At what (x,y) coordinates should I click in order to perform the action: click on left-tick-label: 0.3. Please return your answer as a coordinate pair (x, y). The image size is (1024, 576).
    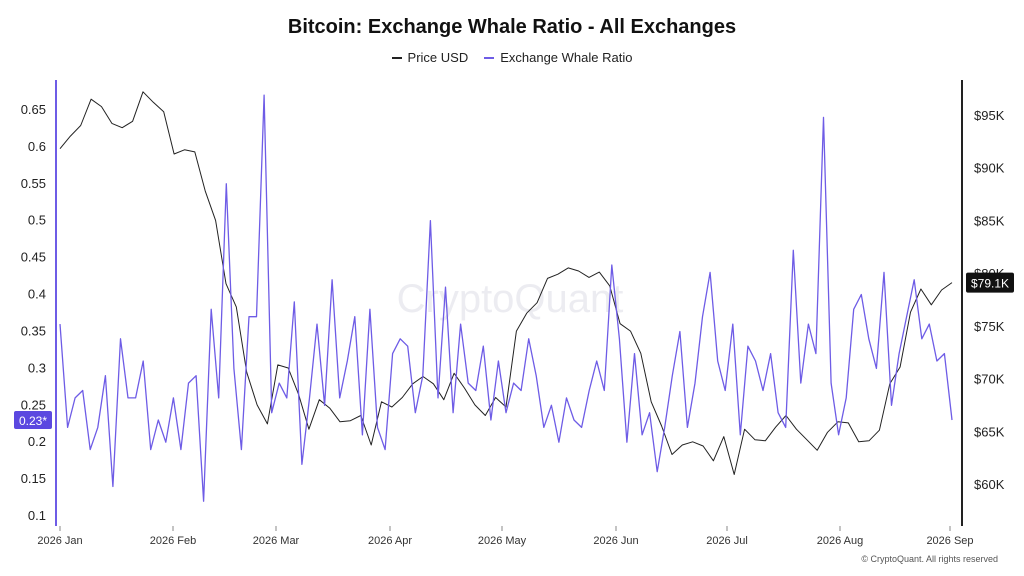
    Looking at the image, I should click on (37, 367).